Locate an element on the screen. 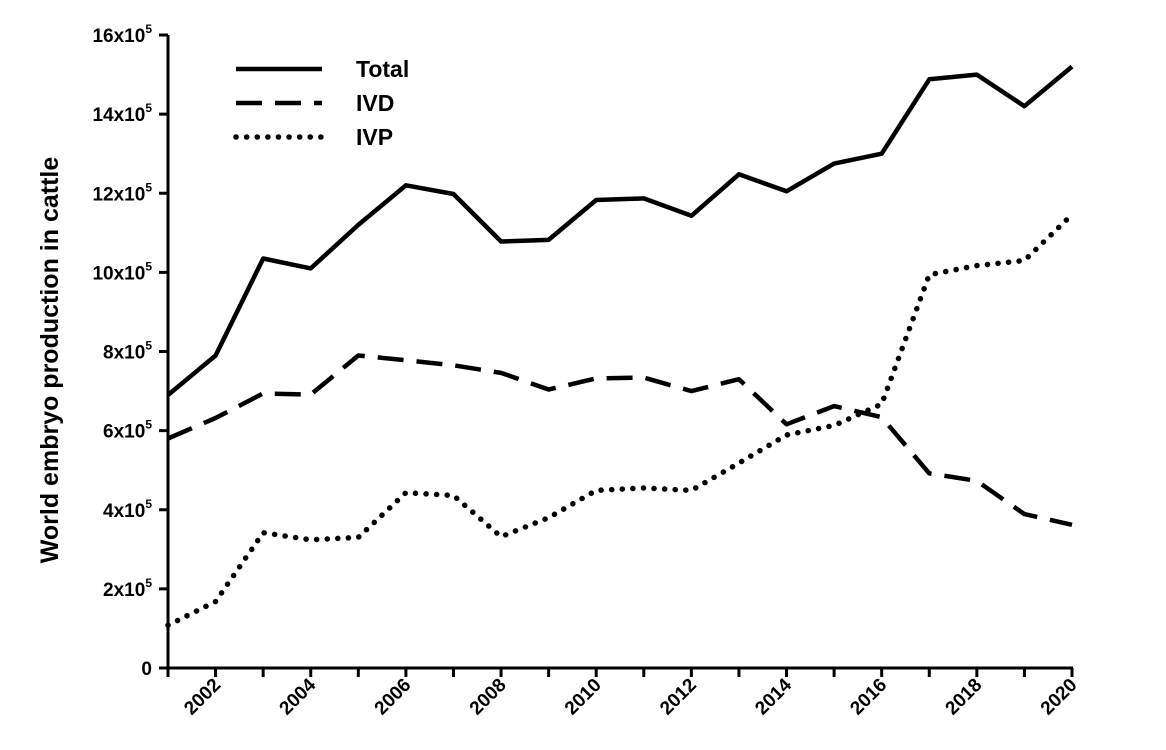 The image size is (1166, 750). x-axis-ticks: 2002 2004 2006 2008 2010 2012 2014 2016 2018 2020 is located at coordinates (624, 694).